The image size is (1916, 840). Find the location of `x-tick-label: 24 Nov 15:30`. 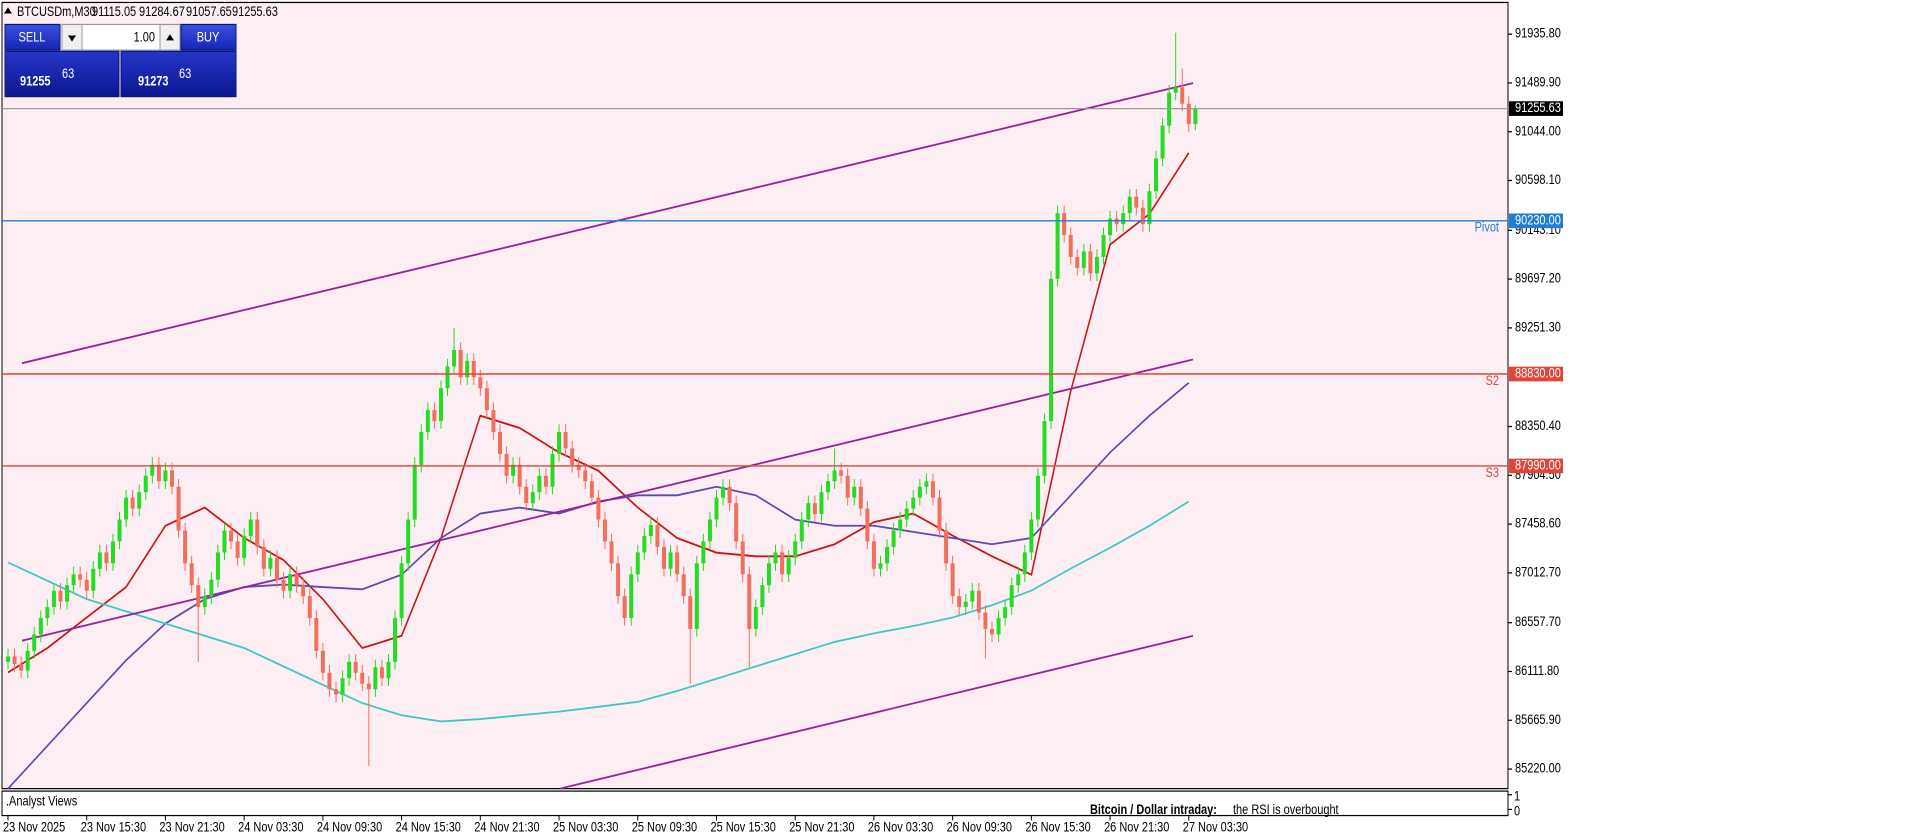

x-tick-label: 24 Nov 15:30 is located at coordinates (428, 826).